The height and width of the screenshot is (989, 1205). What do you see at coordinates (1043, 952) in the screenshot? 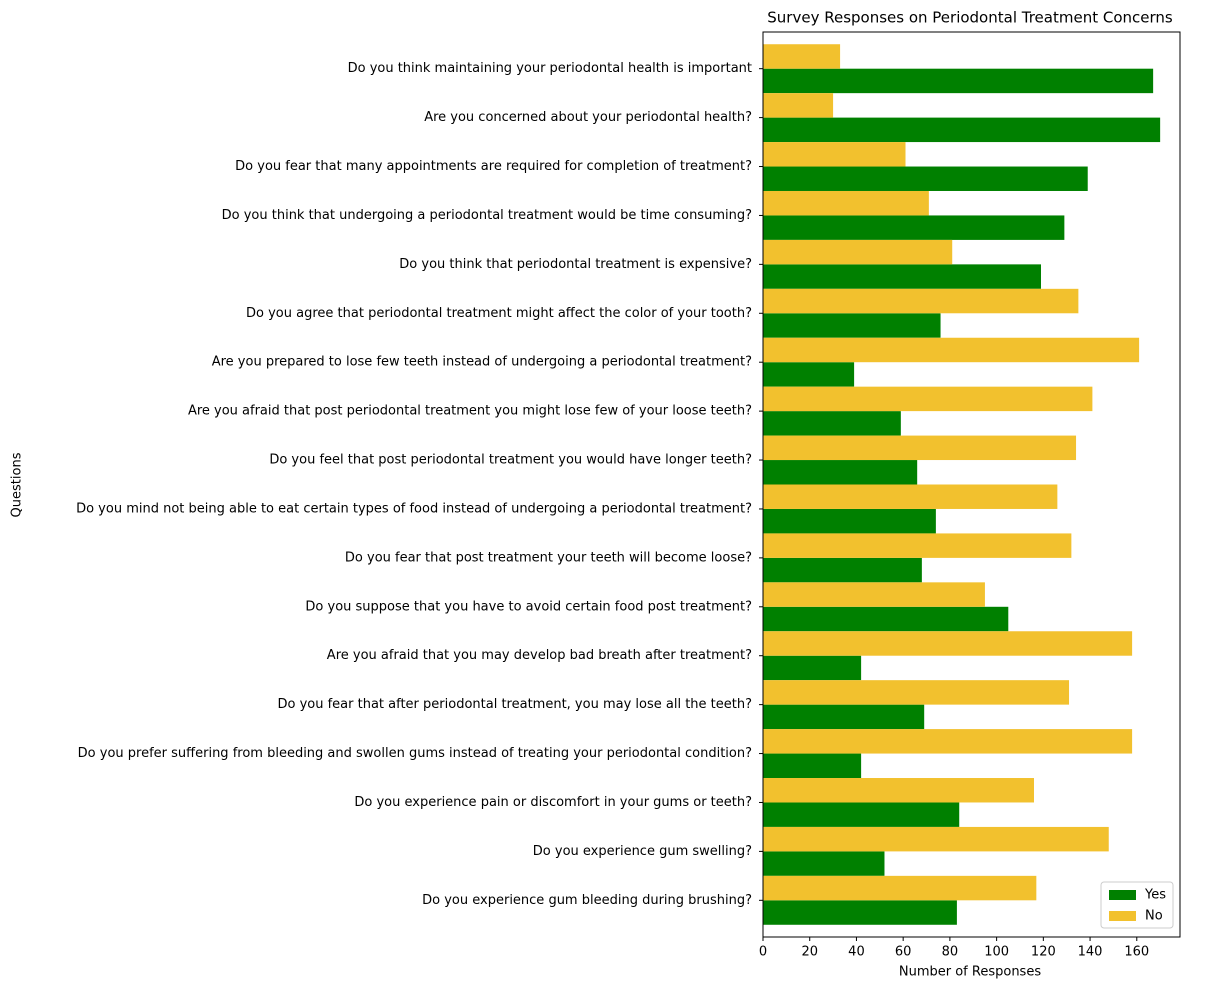
I see `x-tick-label: 120` at bounding box center [1043, 952].